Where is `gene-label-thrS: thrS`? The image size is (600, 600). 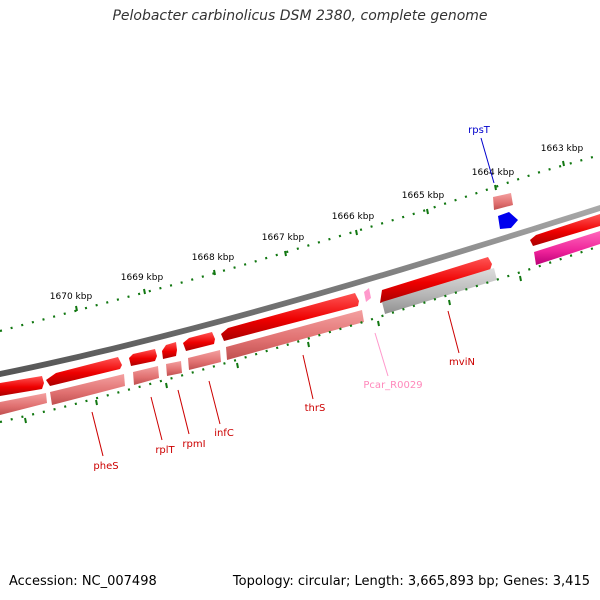 gene-label-thrS: thrS is located at coordinates (315, 408).